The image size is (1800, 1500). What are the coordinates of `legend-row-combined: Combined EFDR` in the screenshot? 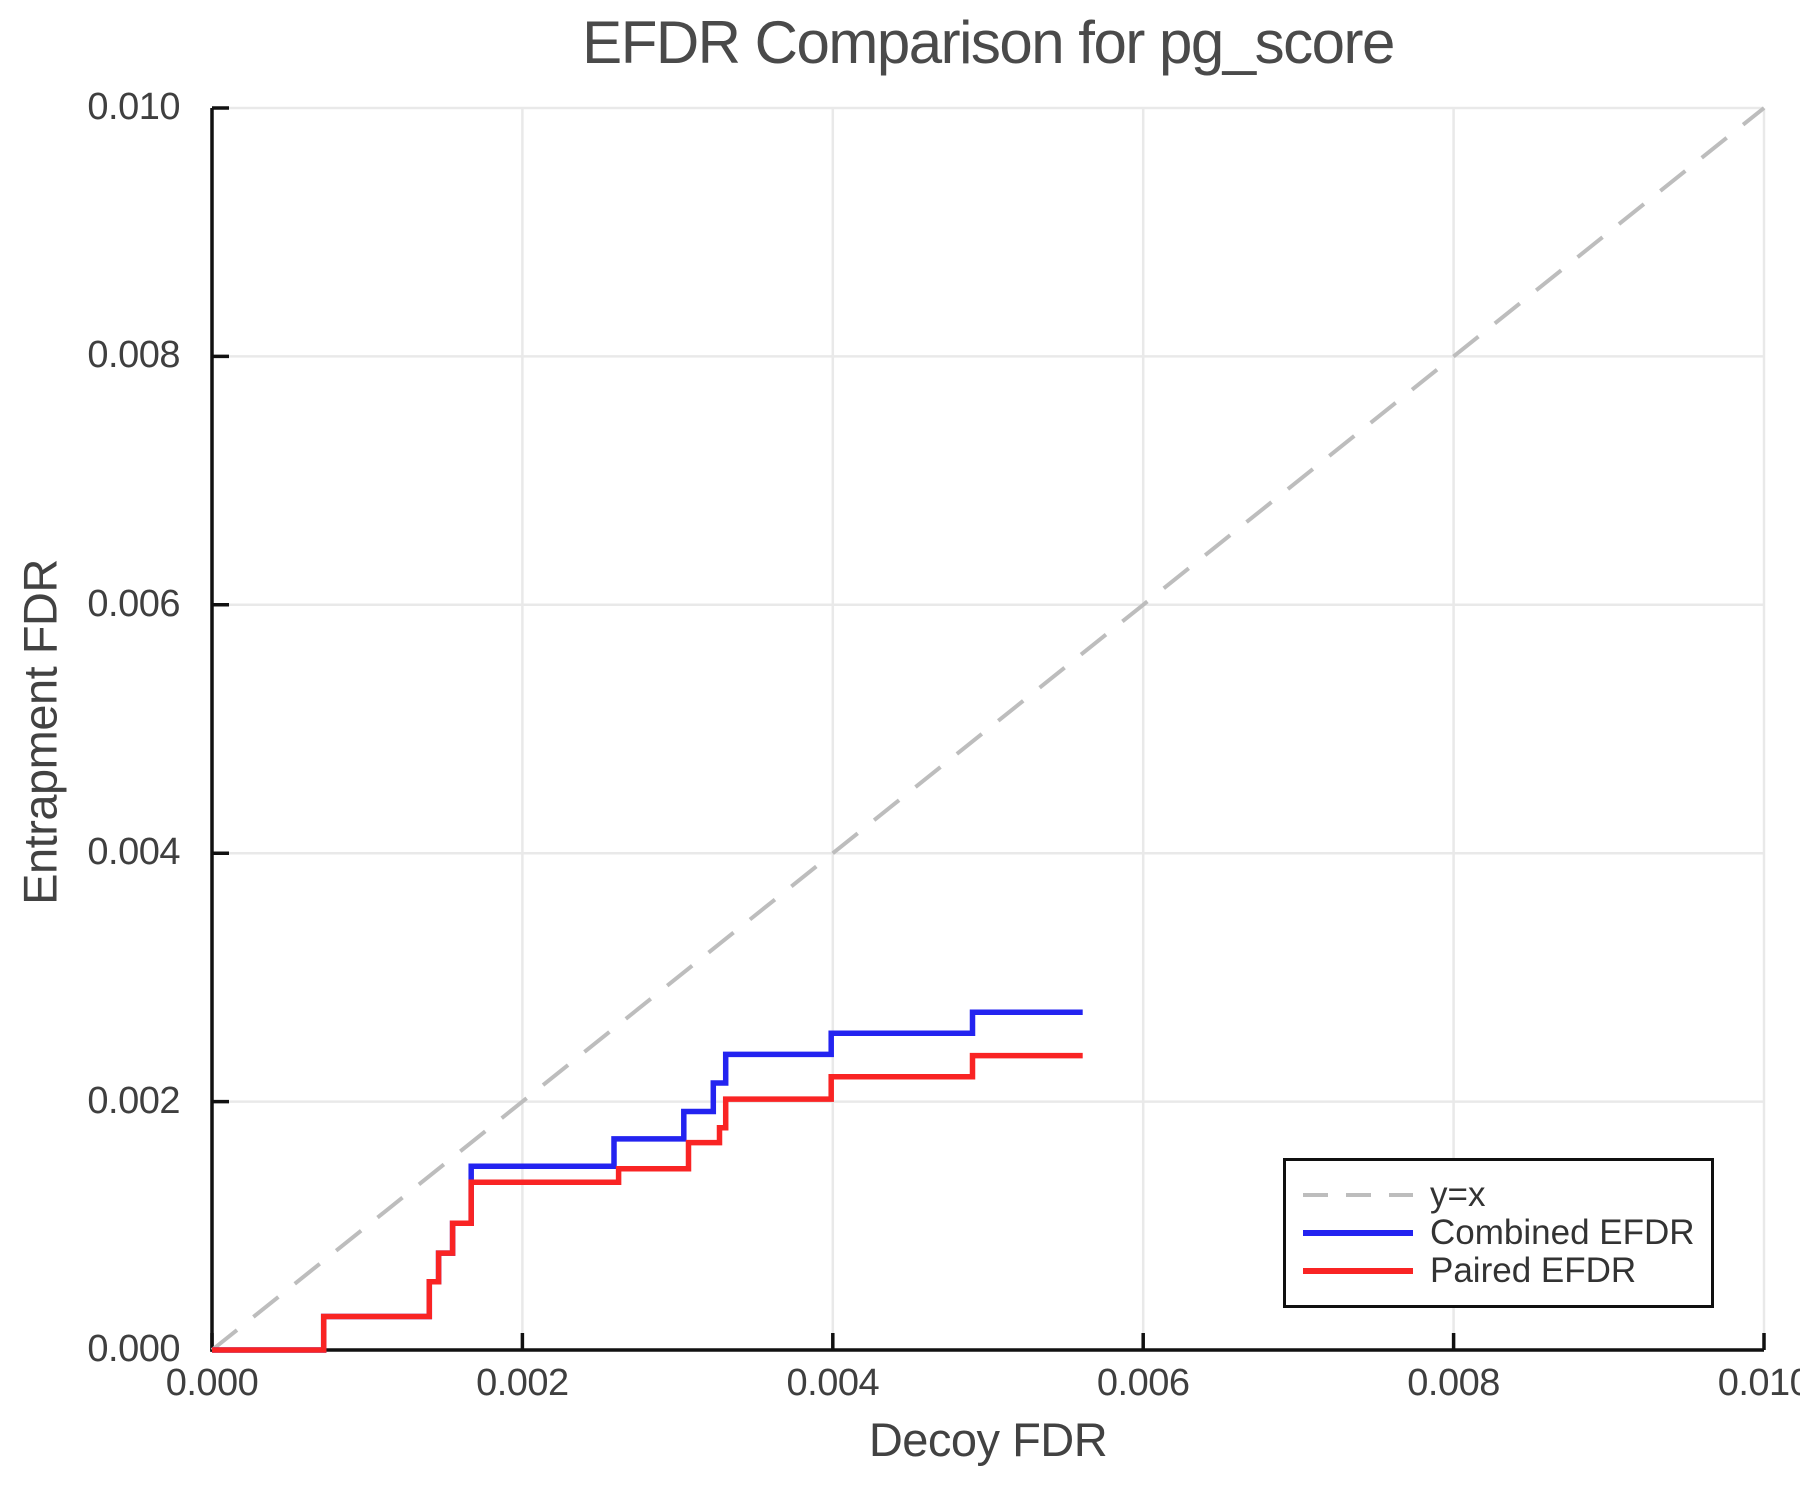 It's located at (1507, 1232).